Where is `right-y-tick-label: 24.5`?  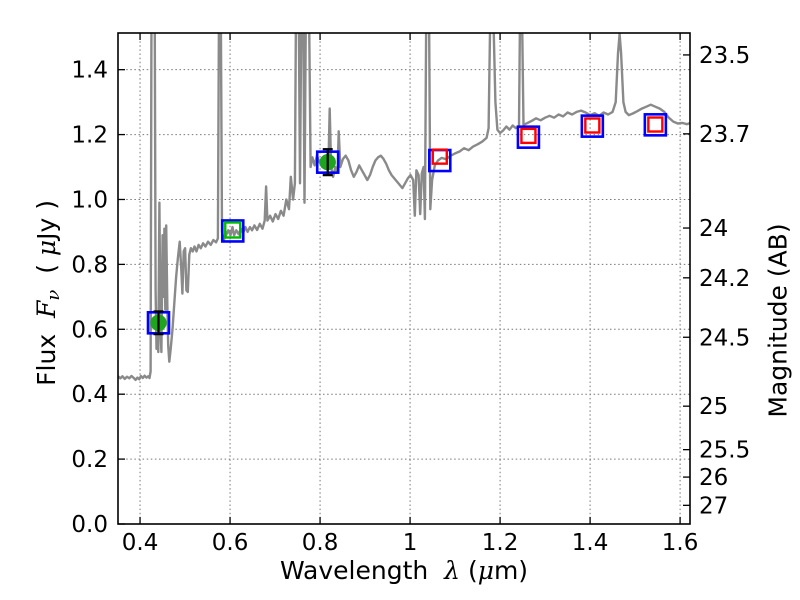
right-y-tick-label: 24.5 is located at coordinates (724, 338).